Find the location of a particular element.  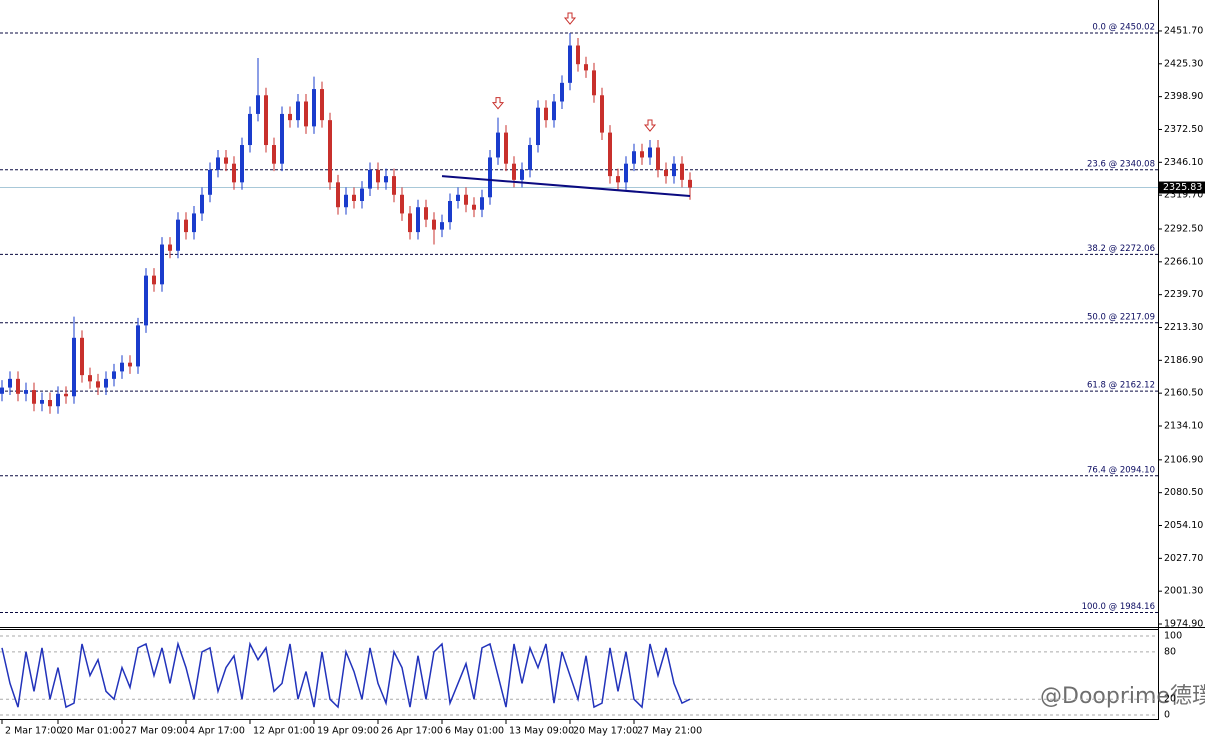

y-tick-label: 2372.50 is located at coordinates (1183, 129).